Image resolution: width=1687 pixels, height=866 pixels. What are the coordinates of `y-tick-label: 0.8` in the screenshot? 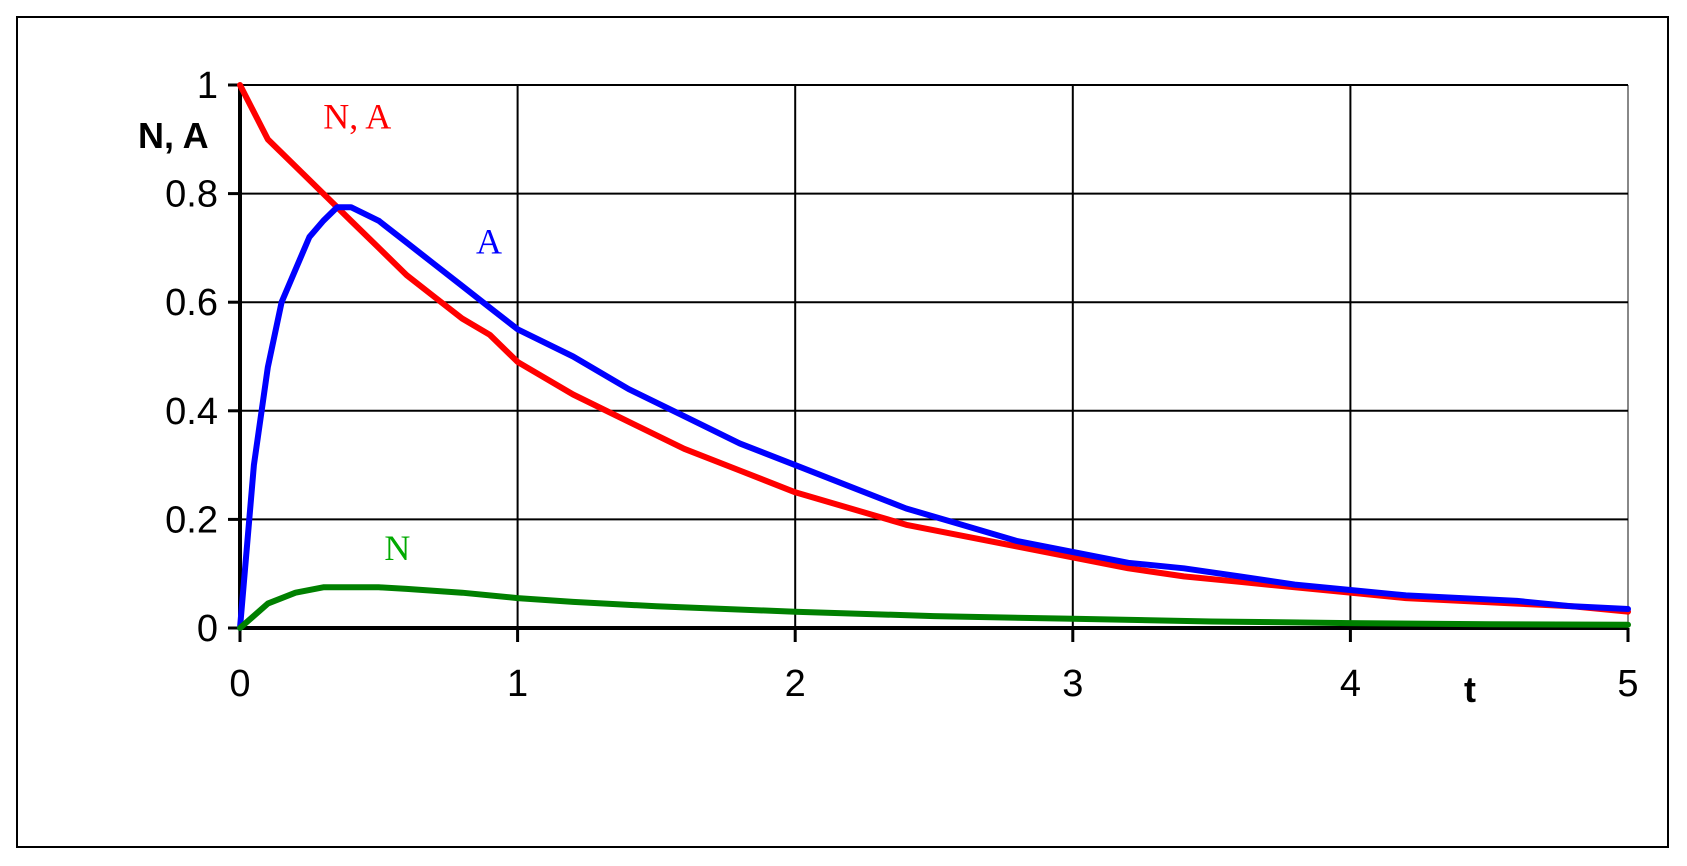 It's located at (191, 195).